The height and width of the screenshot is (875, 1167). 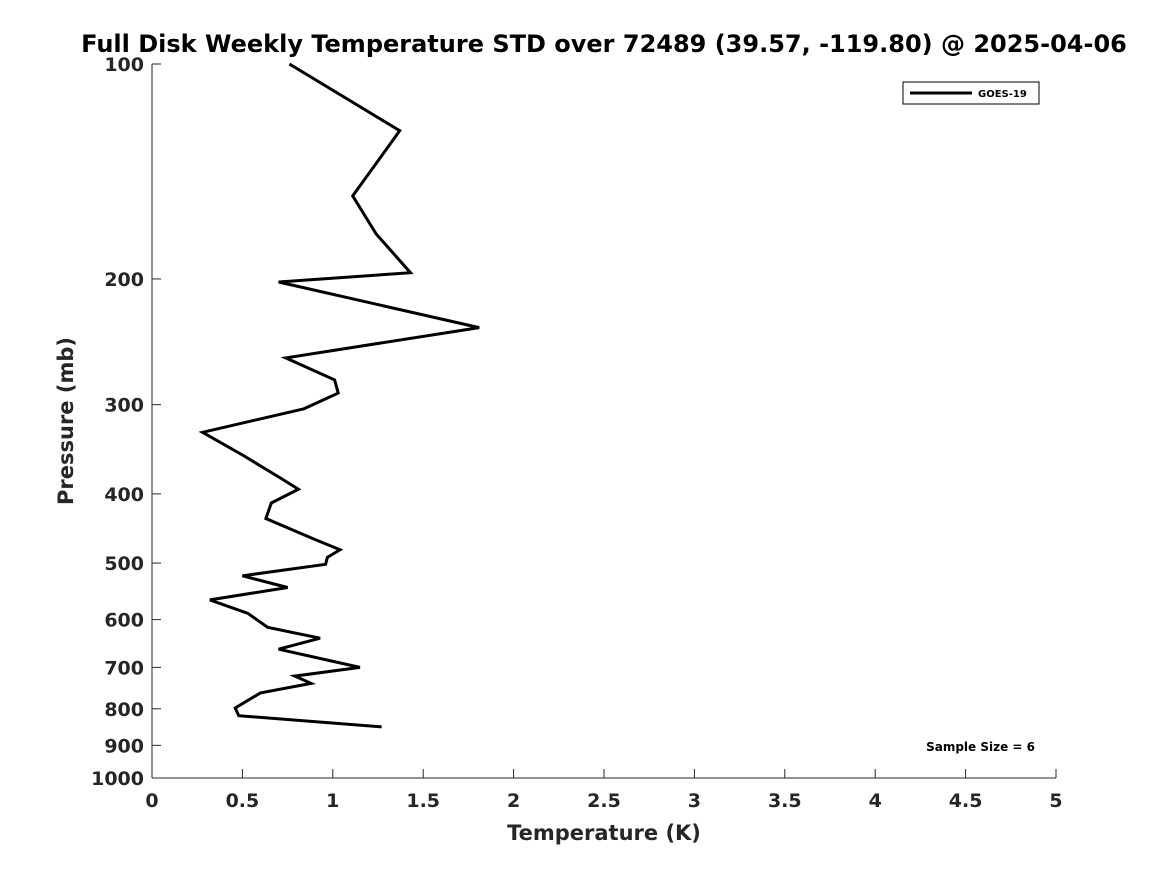 What do you see at coordinates (513, 801) in the screenshot?
I see `x-tick-label: 2` at bounding box center [513, 801].